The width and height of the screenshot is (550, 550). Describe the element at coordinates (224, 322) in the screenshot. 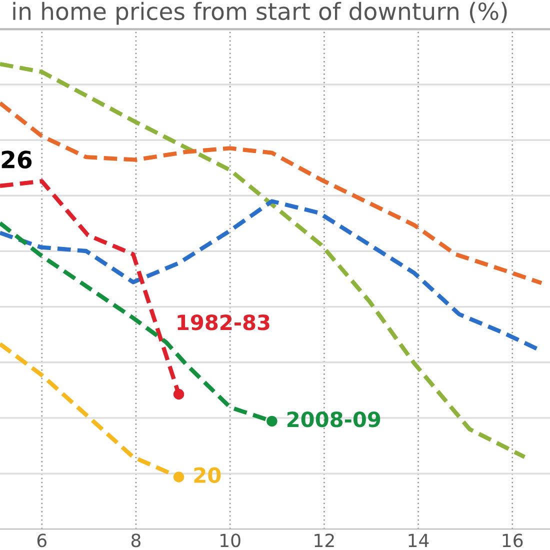

I see `series-label: 1982-83` at that location.